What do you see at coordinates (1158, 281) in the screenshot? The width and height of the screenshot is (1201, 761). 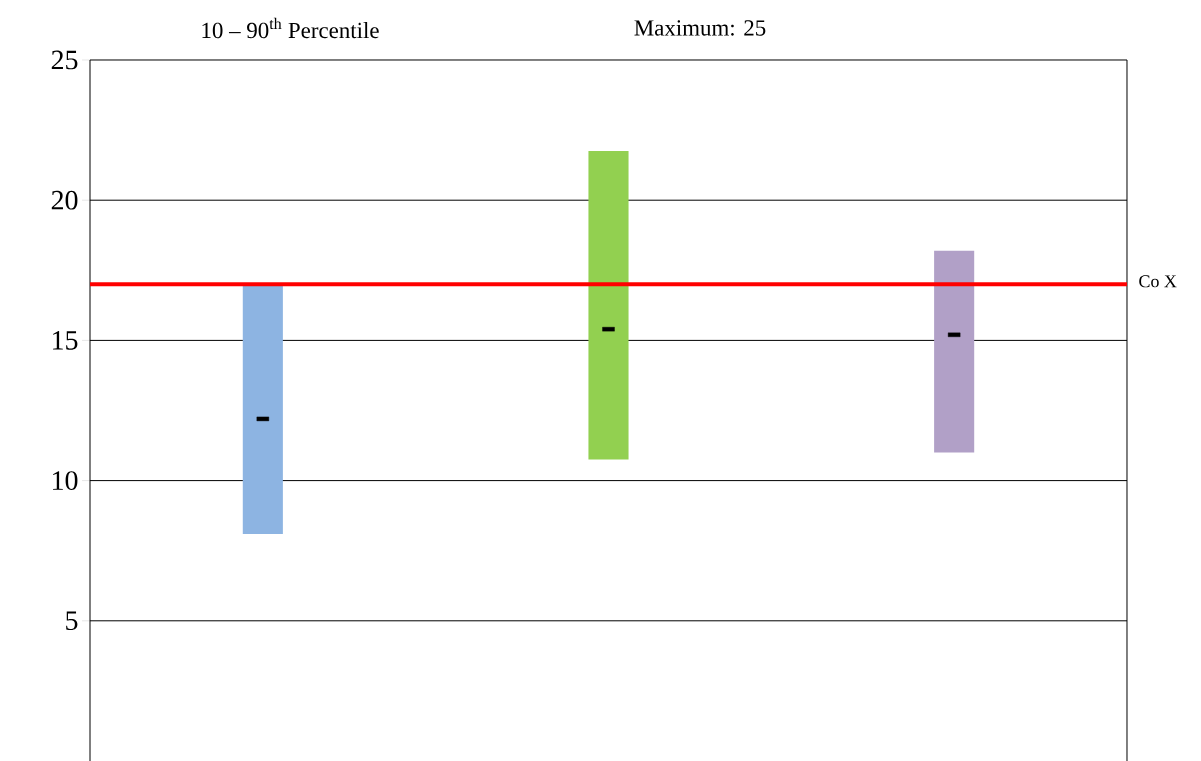 I see `ref-line-label: Co X` at bounding box center [1158, 281].